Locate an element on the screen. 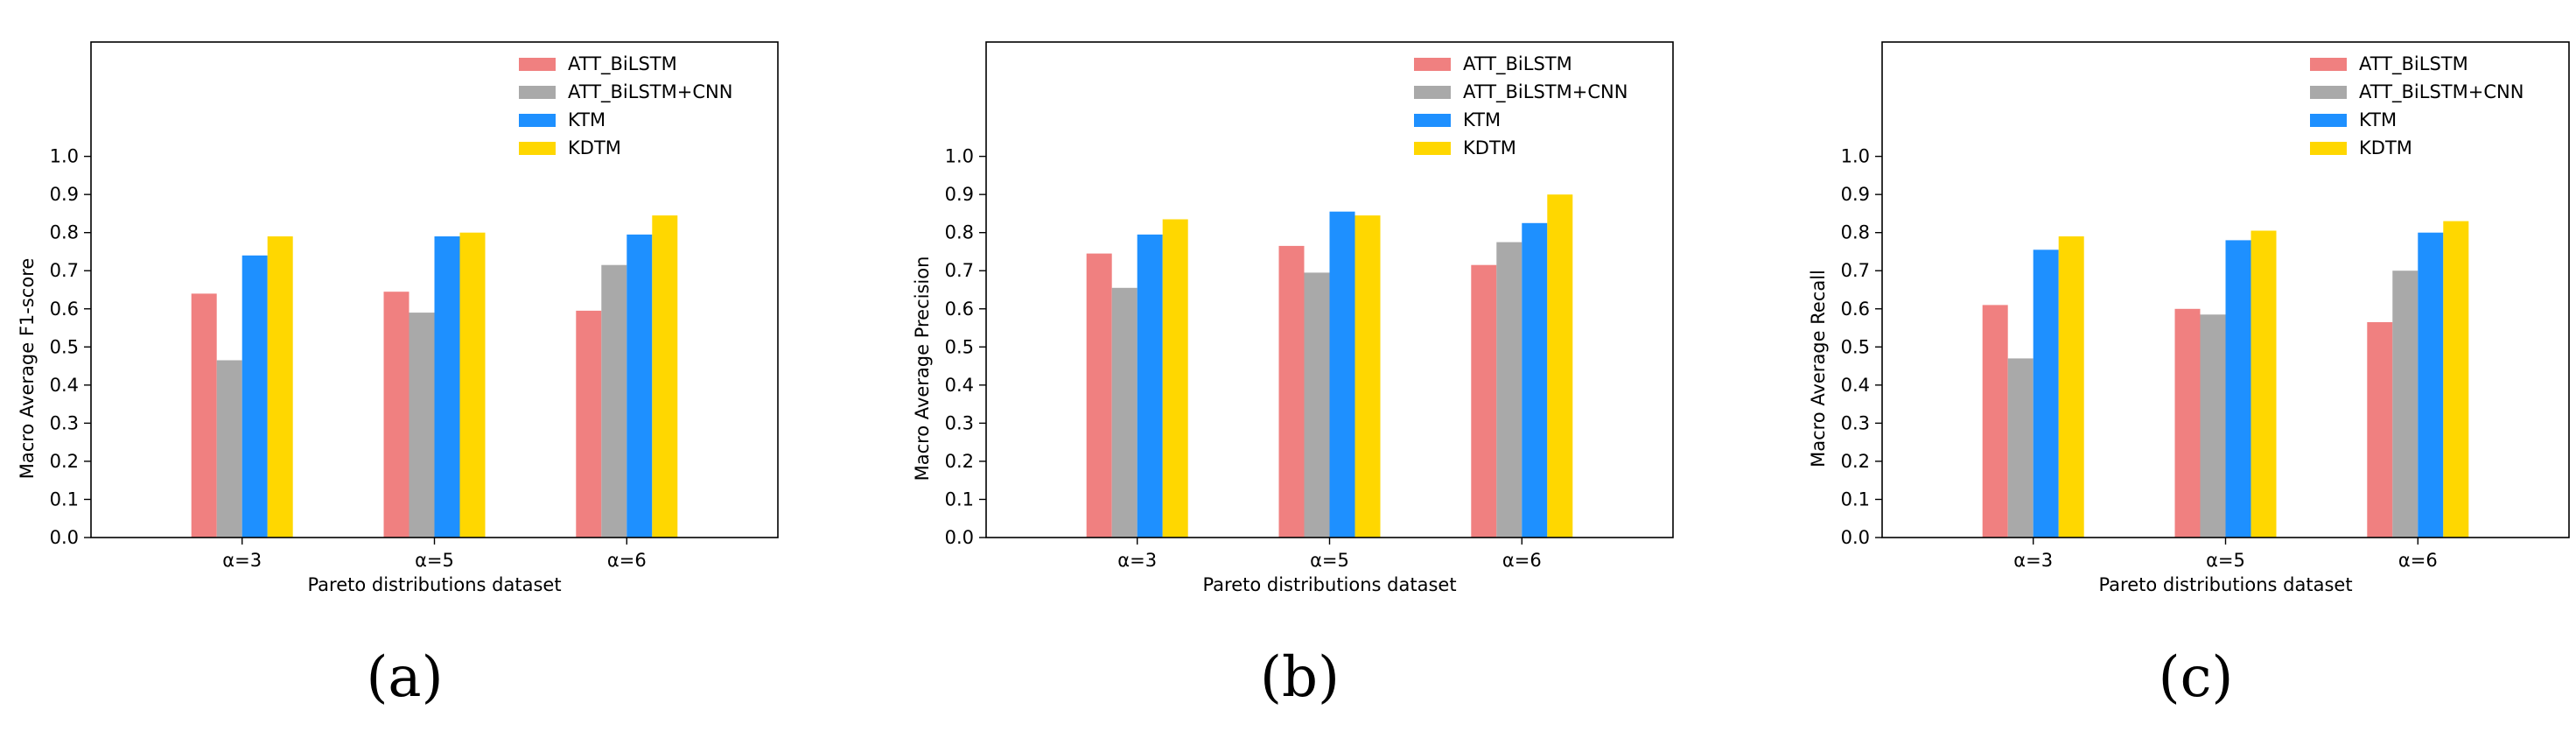  panel-label: (c) is located at coordinates (2196, 678).